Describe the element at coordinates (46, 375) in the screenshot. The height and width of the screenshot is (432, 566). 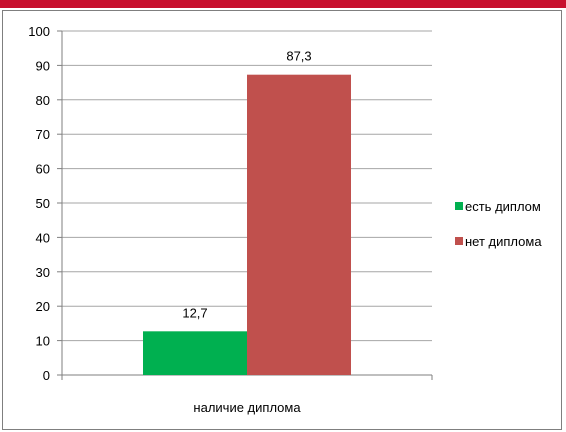
I see `y-tick-label: 0` at that location.